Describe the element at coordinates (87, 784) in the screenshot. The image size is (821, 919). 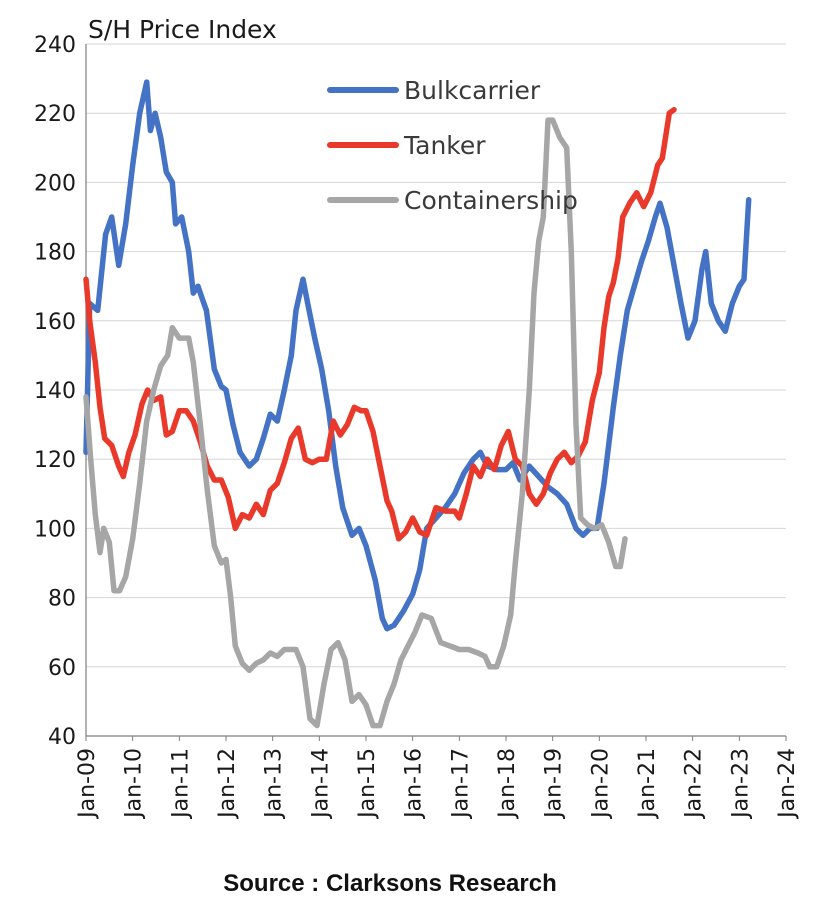
I see `x-tick-label: Jan-09` at that location.